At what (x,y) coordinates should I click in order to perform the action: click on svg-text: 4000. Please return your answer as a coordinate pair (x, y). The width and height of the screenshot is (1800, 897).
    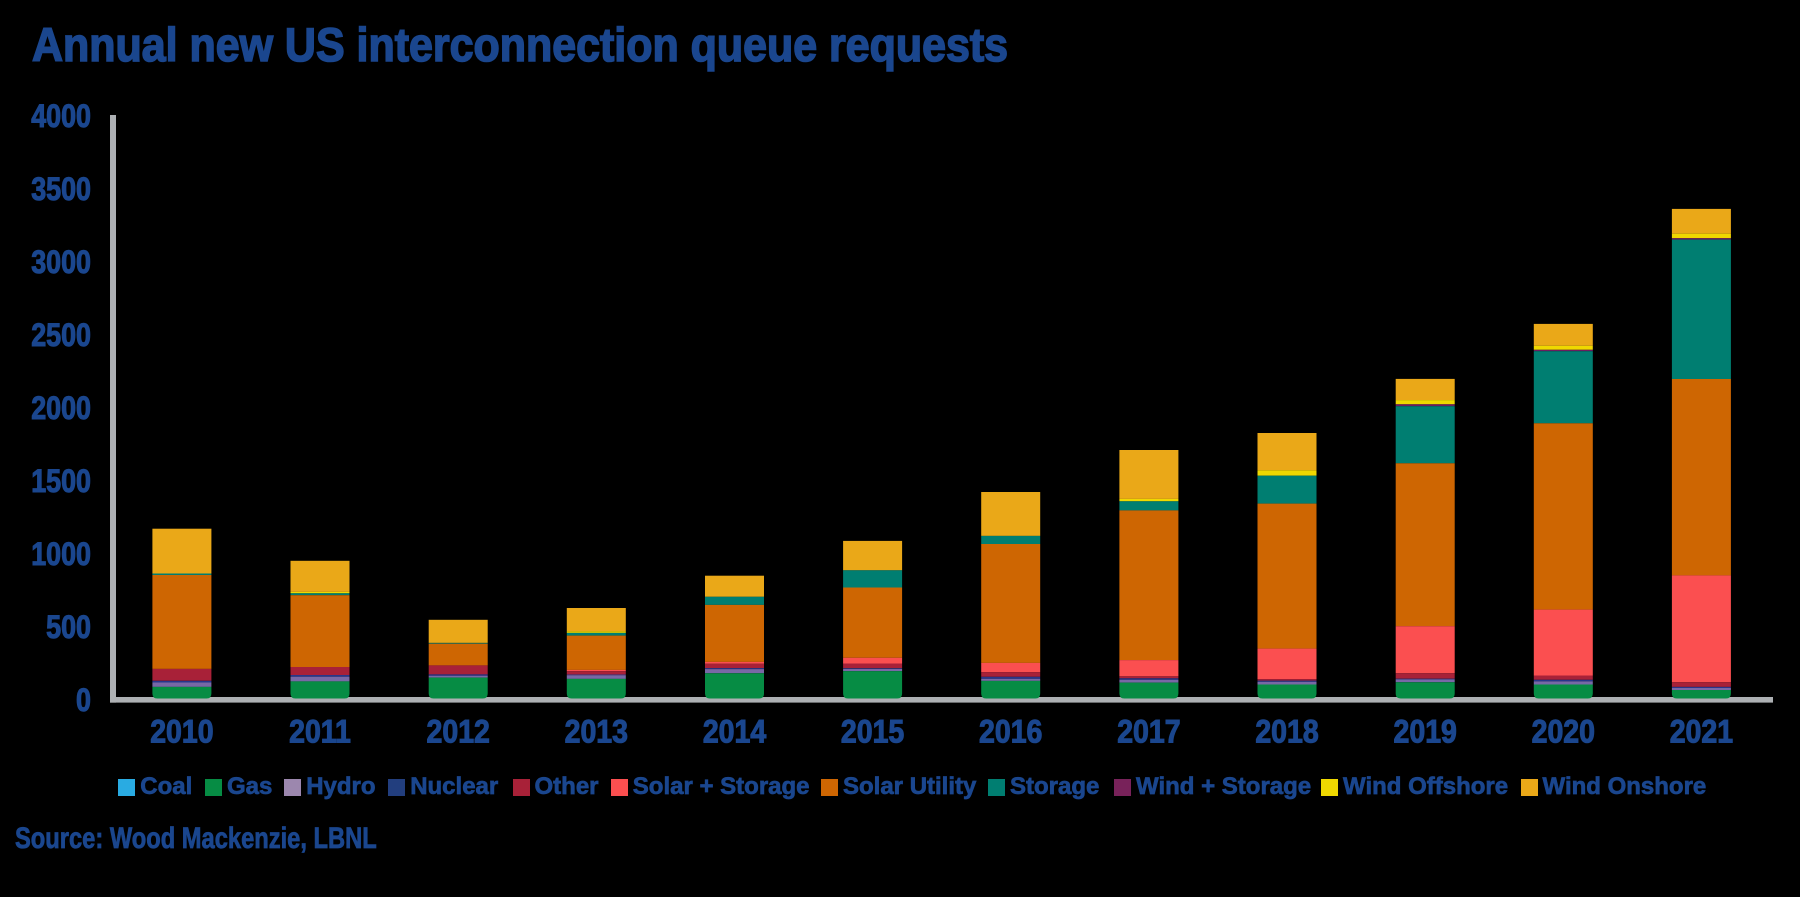
    Looking at the image, I should click on (61, 117).